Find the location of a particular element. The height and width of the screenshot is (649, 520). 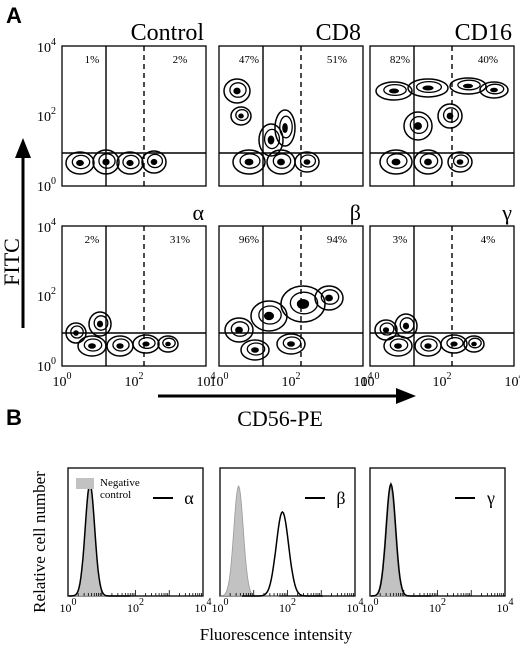

hist-x-tick-label: 10² is located at coordinates (135, 606).